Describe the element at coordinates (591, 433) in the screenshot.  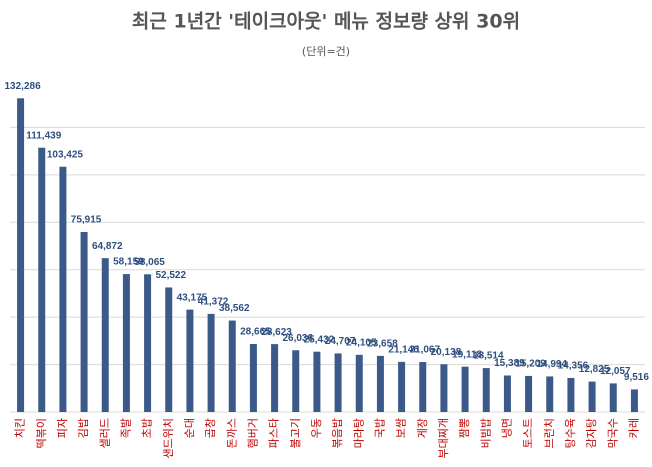
I see `x-tick-label: 감자탕` at that location.